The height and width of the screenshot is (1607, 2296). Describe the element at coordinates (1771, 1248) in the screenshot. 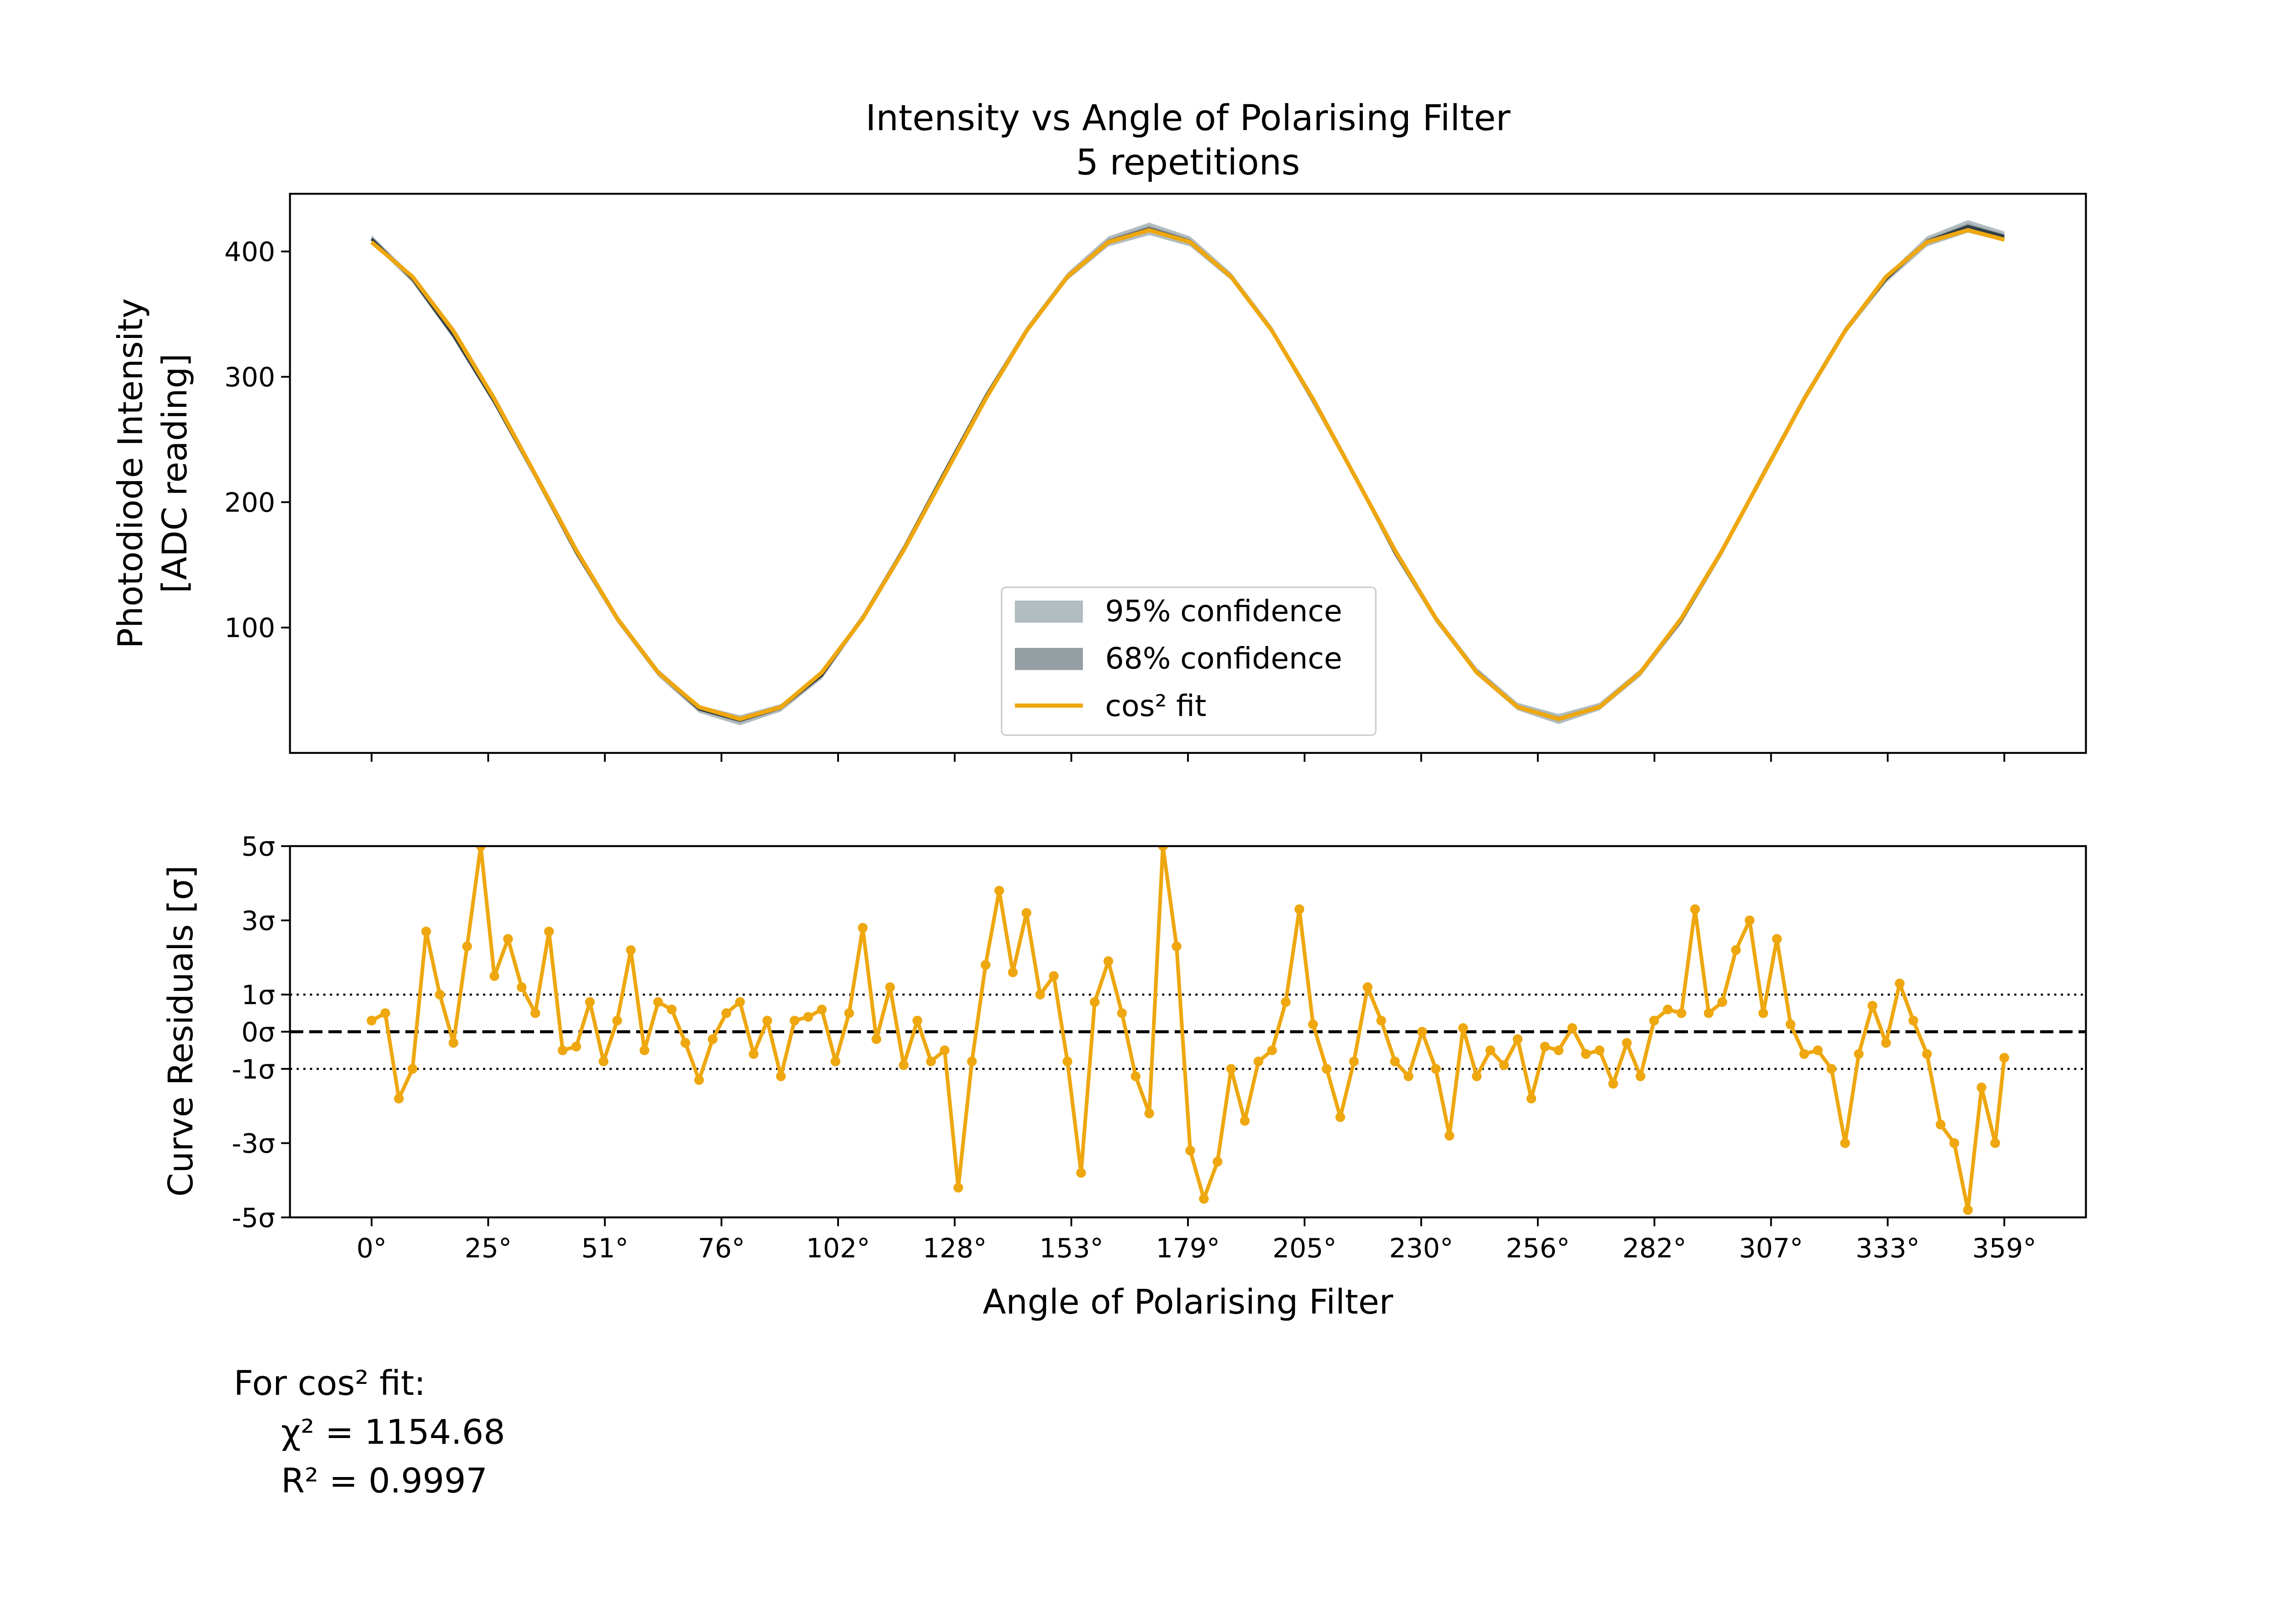

I see `x-tick-label: 307°` at that location.